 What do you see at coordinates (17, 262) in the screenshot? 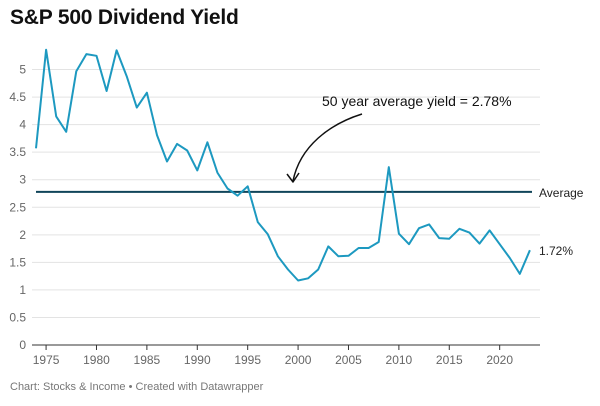
I see `y-tick-label: 1.5` at bounding box center [17, 262].